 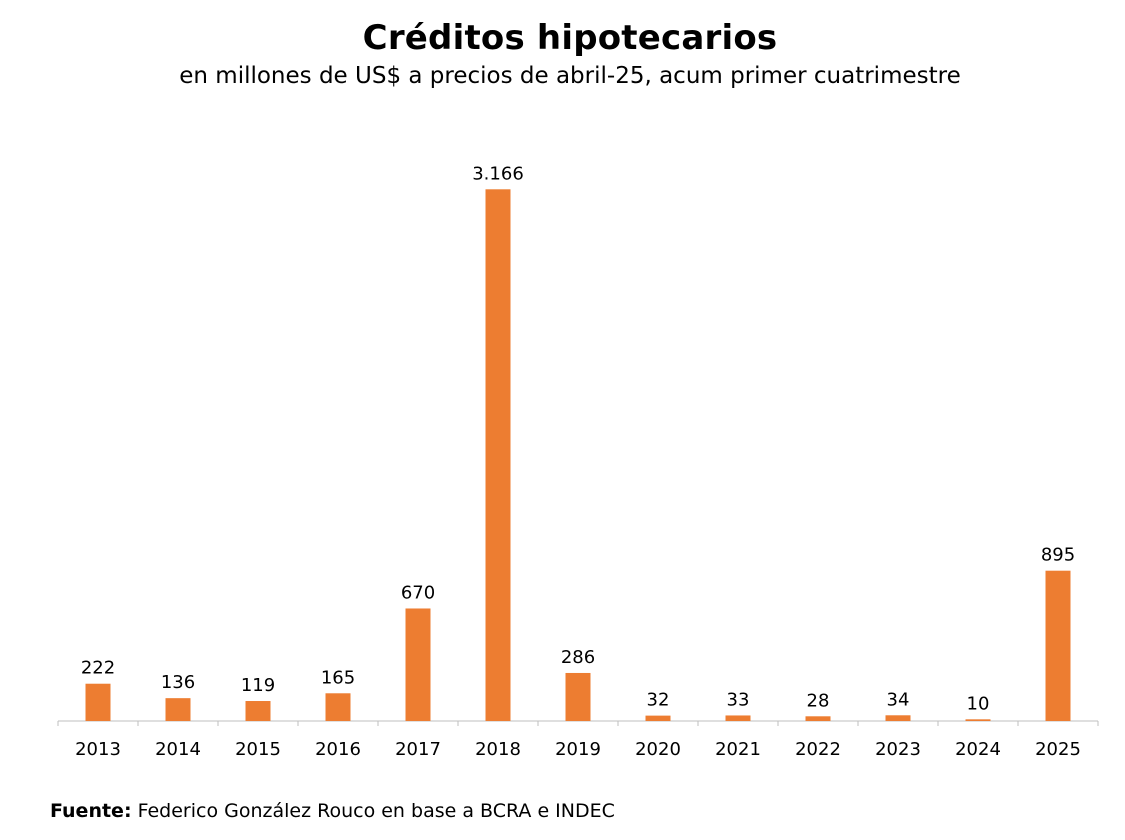 What do you see at coordinates (898, 718) in the screenshot?
I see `bar-2023` at bounding box center [898, 718].